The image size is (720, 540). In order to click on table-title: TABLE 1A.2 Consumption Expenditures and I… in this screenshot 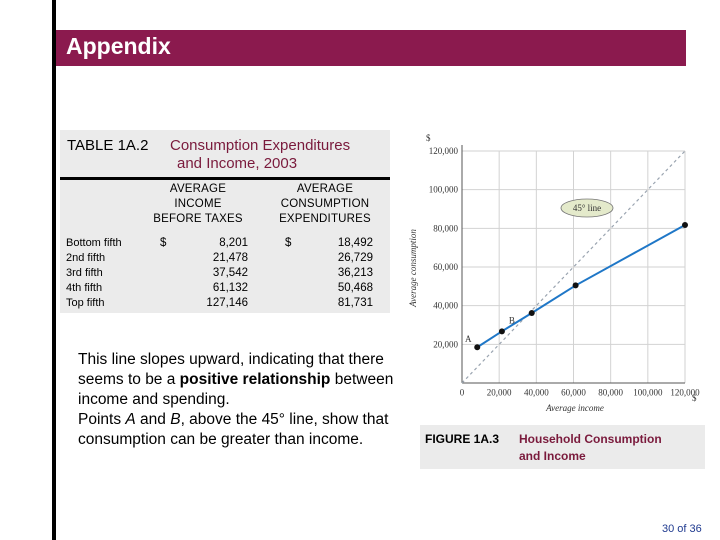, I will do `click(208, 155)`.